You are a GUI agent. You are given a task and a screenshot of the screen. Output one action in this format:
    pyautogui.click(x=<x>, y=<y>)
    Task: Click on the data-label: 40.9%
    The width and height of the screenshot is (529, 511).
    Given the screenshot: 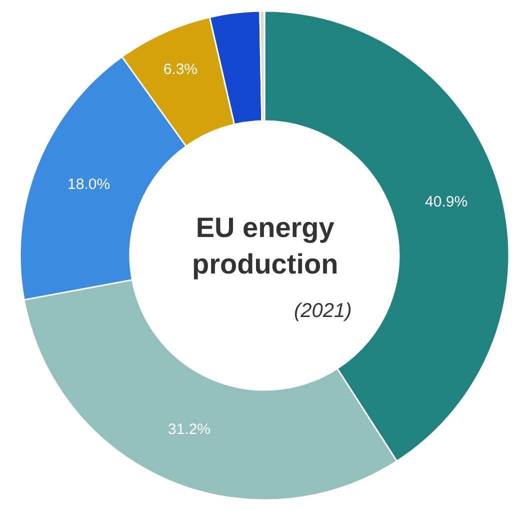 What is the action you would take?
    pyautogui.click(x=446, y=202)
    